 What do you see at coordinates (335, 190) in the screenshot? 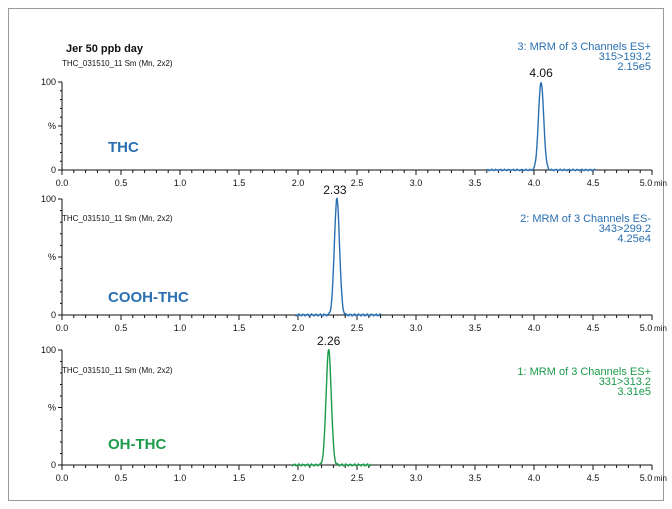
I see `peak-label: 2.33` at bounding box center [335, 190].